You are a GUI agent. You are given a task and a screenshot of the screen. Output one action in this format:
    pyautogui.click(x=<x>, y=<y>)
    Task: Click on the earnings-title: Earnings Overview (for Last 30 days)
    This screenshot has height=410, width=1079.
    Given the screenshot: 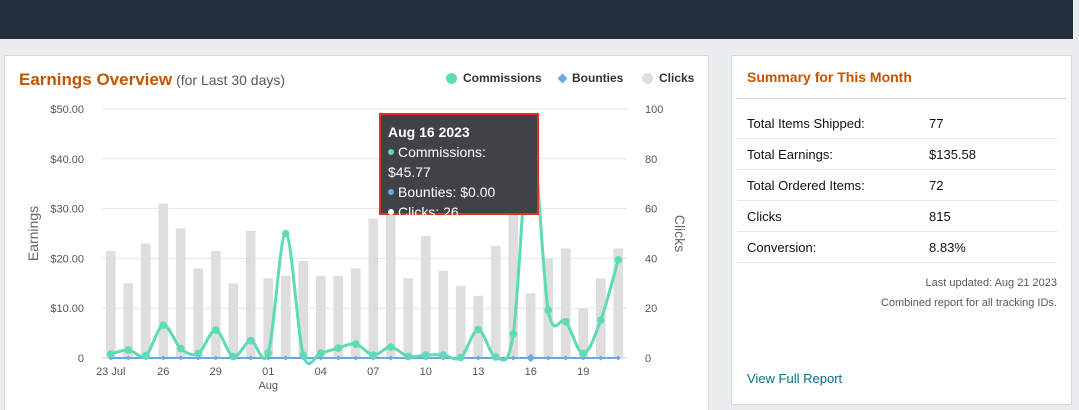 What is the action you would take?
    pyautogui.click(x=152, y=79)
    